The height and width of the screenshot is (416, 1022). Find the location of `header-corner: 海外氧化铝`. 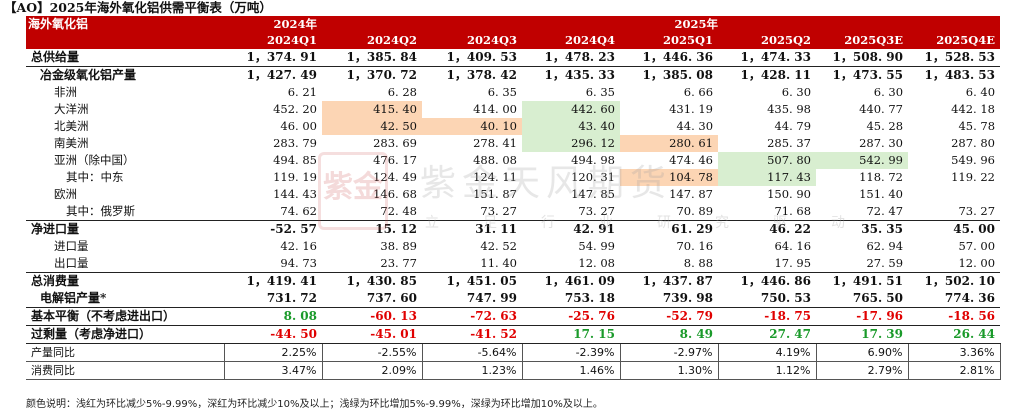

header-corner: 海外氧化铝 is located at coordinates (125, 24).